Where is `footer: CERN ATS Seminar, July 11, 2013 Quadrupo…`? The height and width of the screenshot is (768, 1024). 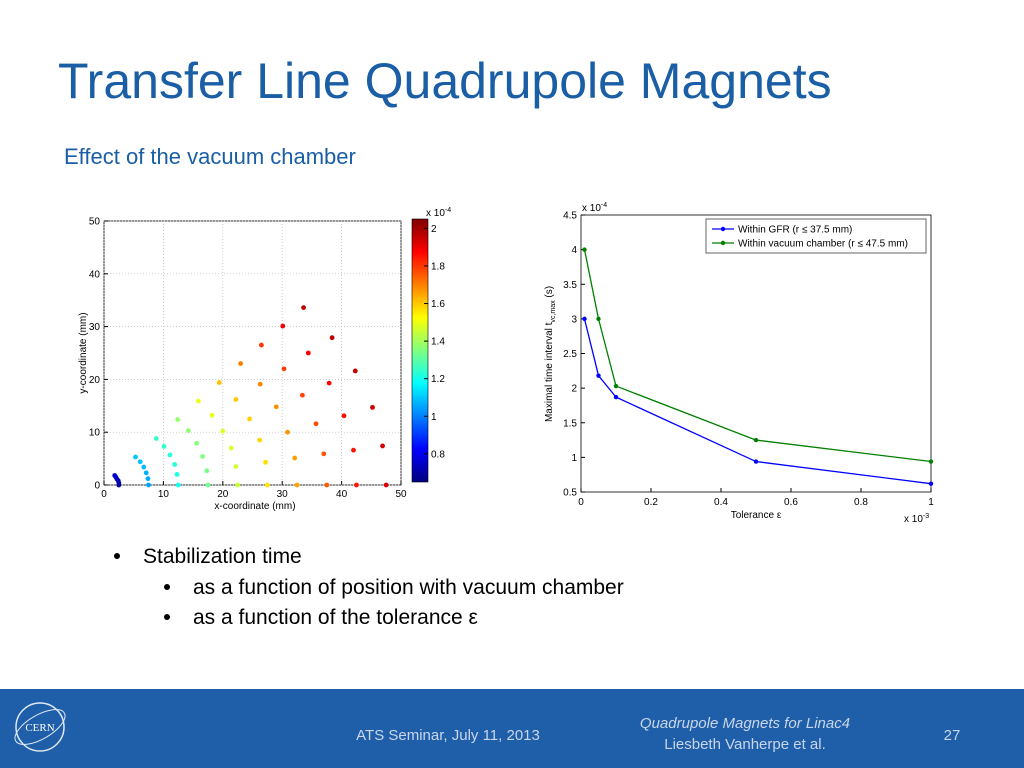
footer: CERN ATS Seminar, July 11, 2013 Quadrupo… is located at coordinates (512, 728).